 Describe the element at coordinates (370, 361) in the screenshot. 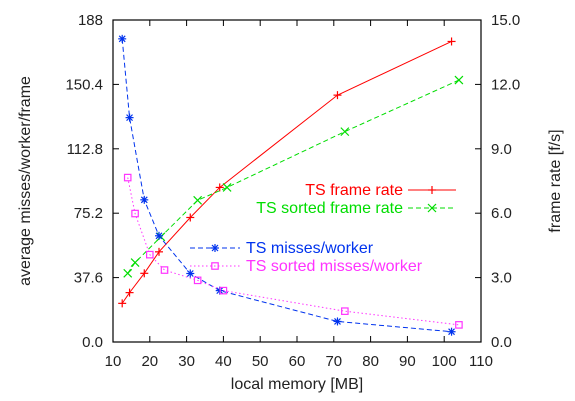

I see `x-tick-label: 80` at that location.